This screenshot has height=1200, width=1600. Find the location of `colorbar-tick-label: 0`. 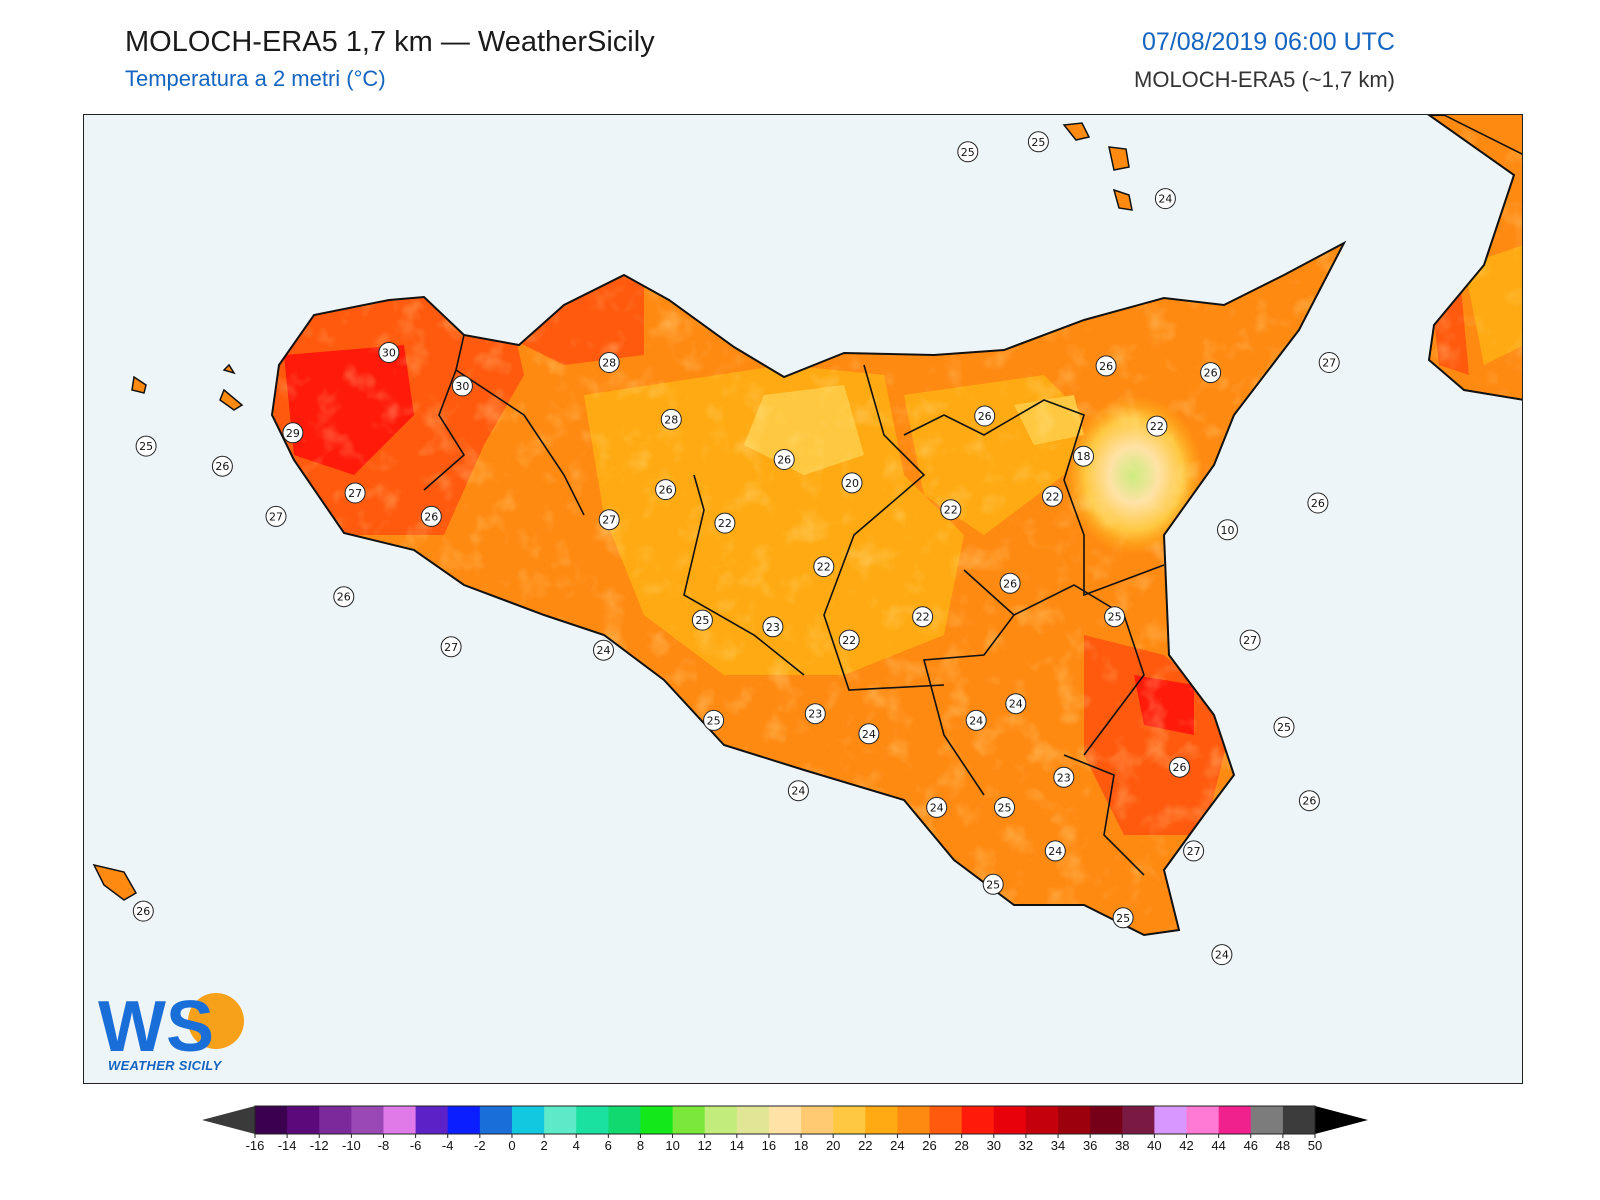

colorbar-tick-label: 0 is located at coordinates (511, 1145).